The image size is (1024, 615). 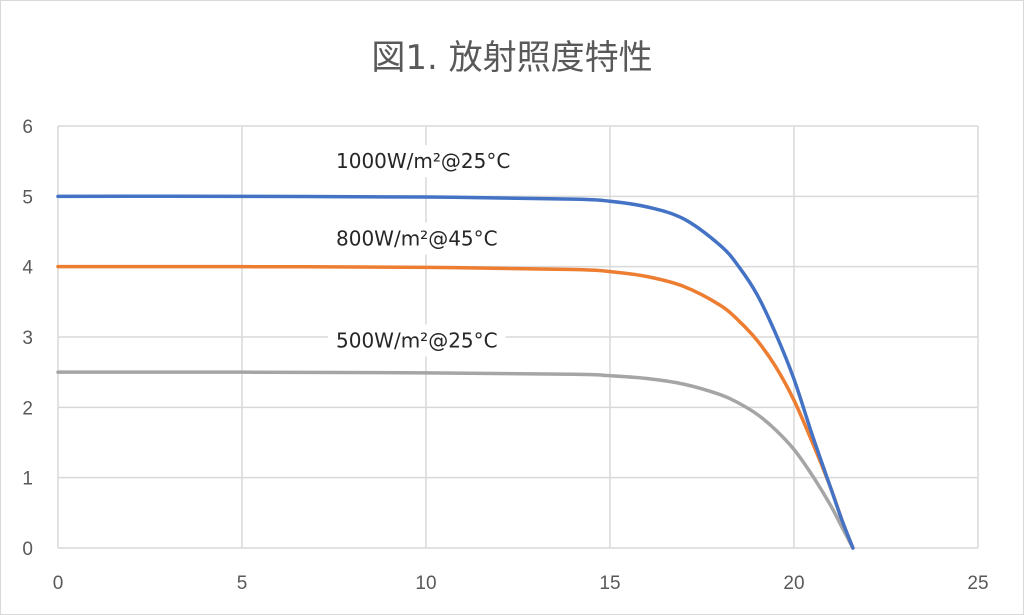 I want to click on chart-title: 図1. 放射照度特性, so click(x=511, y=58).